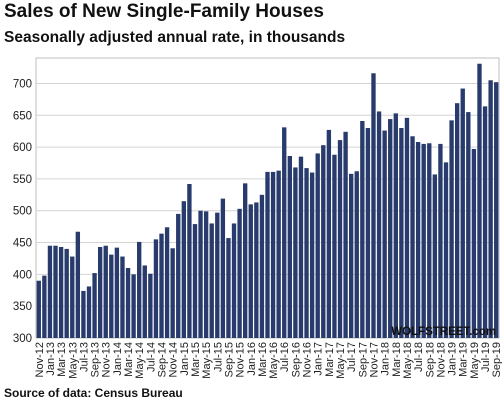 The width and height of the screenshot is (502, 408). What do you see at coordinates (129, 359) in the screenshot?
I see `x-tick-label: Mar-14` at bounding box center [129, 359].